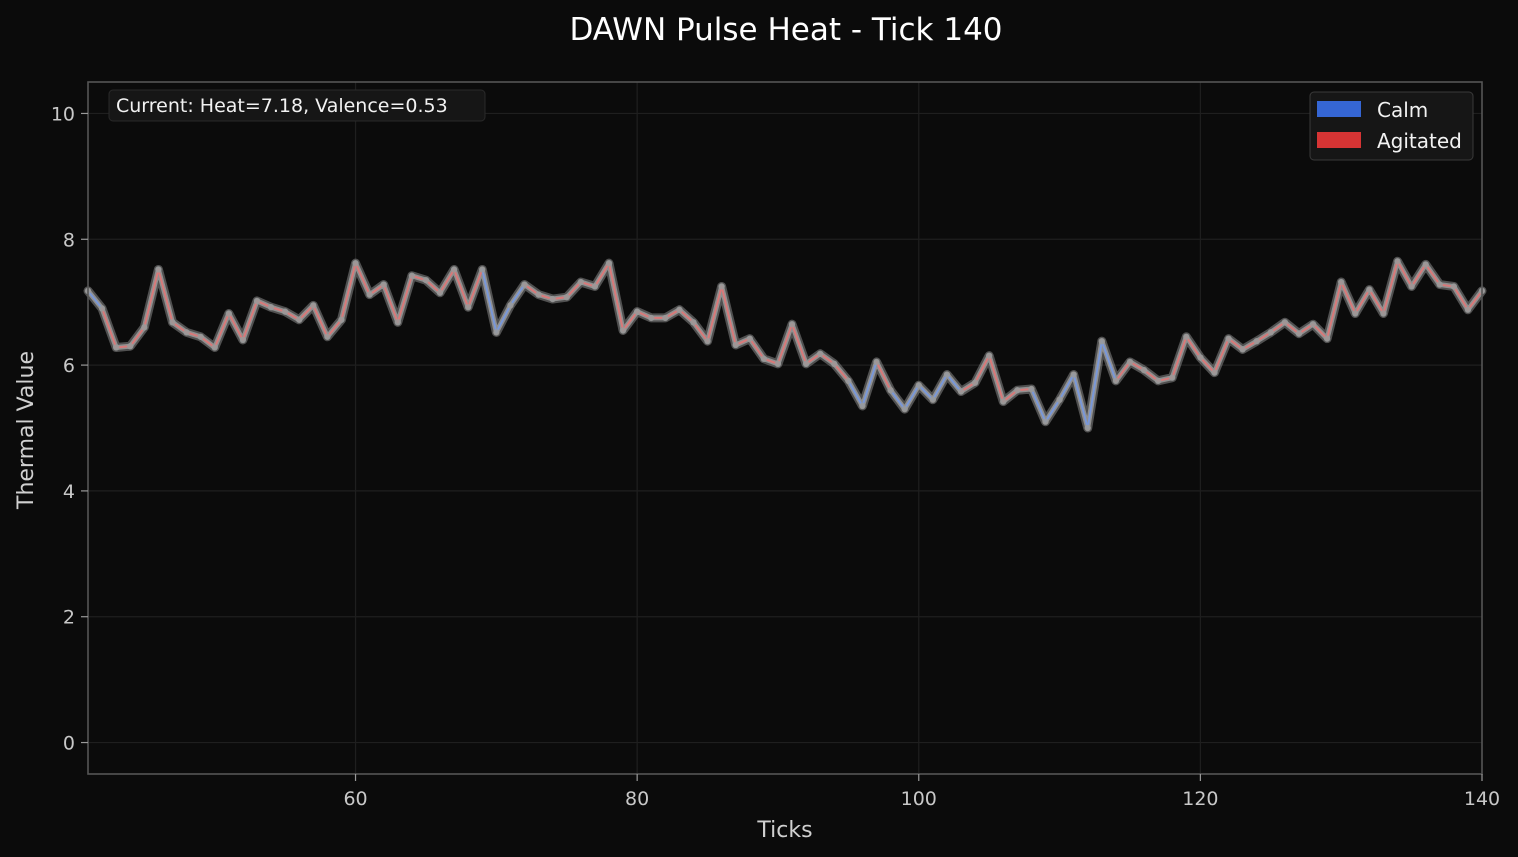 This screenshot has height=857, width=1518. Describe the element at coordinates (1482, 799) in the screenshot. I see `x-tick-label: 140` at that location.